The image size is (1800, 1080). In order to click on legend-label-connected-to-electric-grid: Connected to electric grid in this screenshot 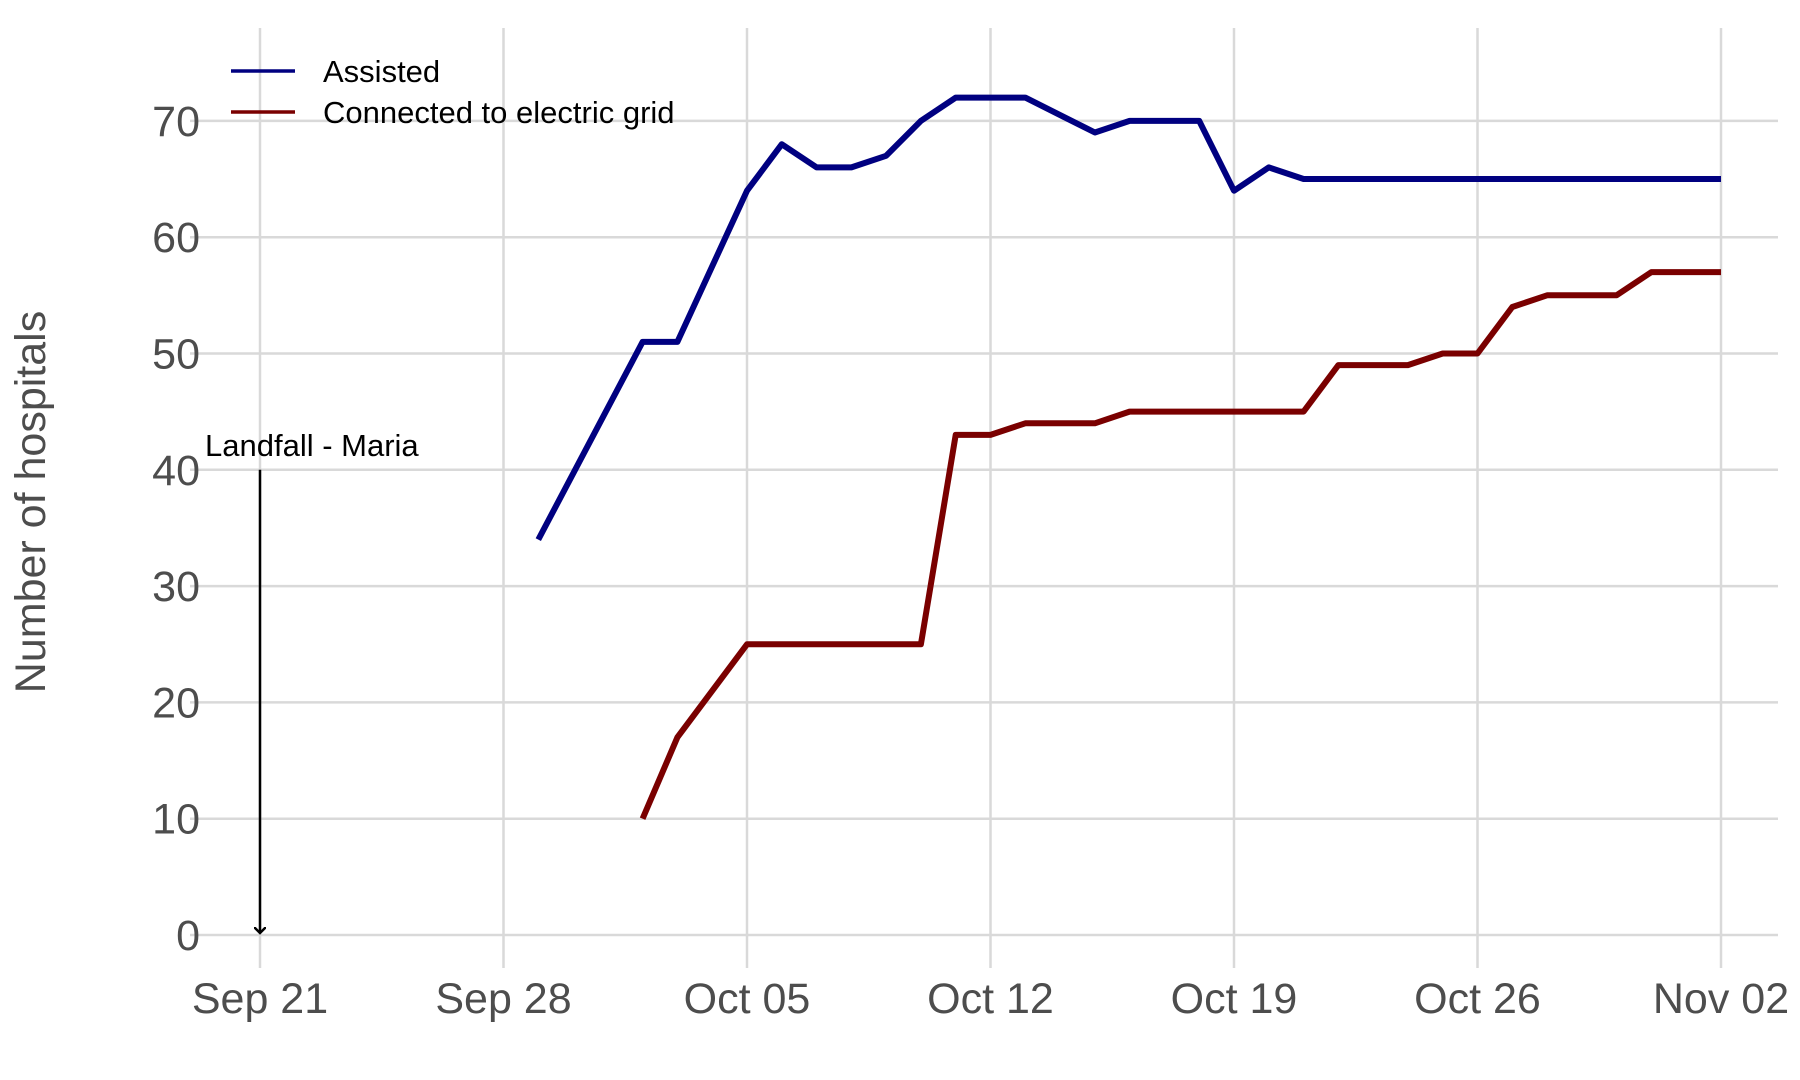, I will do `click(499, 112)`.